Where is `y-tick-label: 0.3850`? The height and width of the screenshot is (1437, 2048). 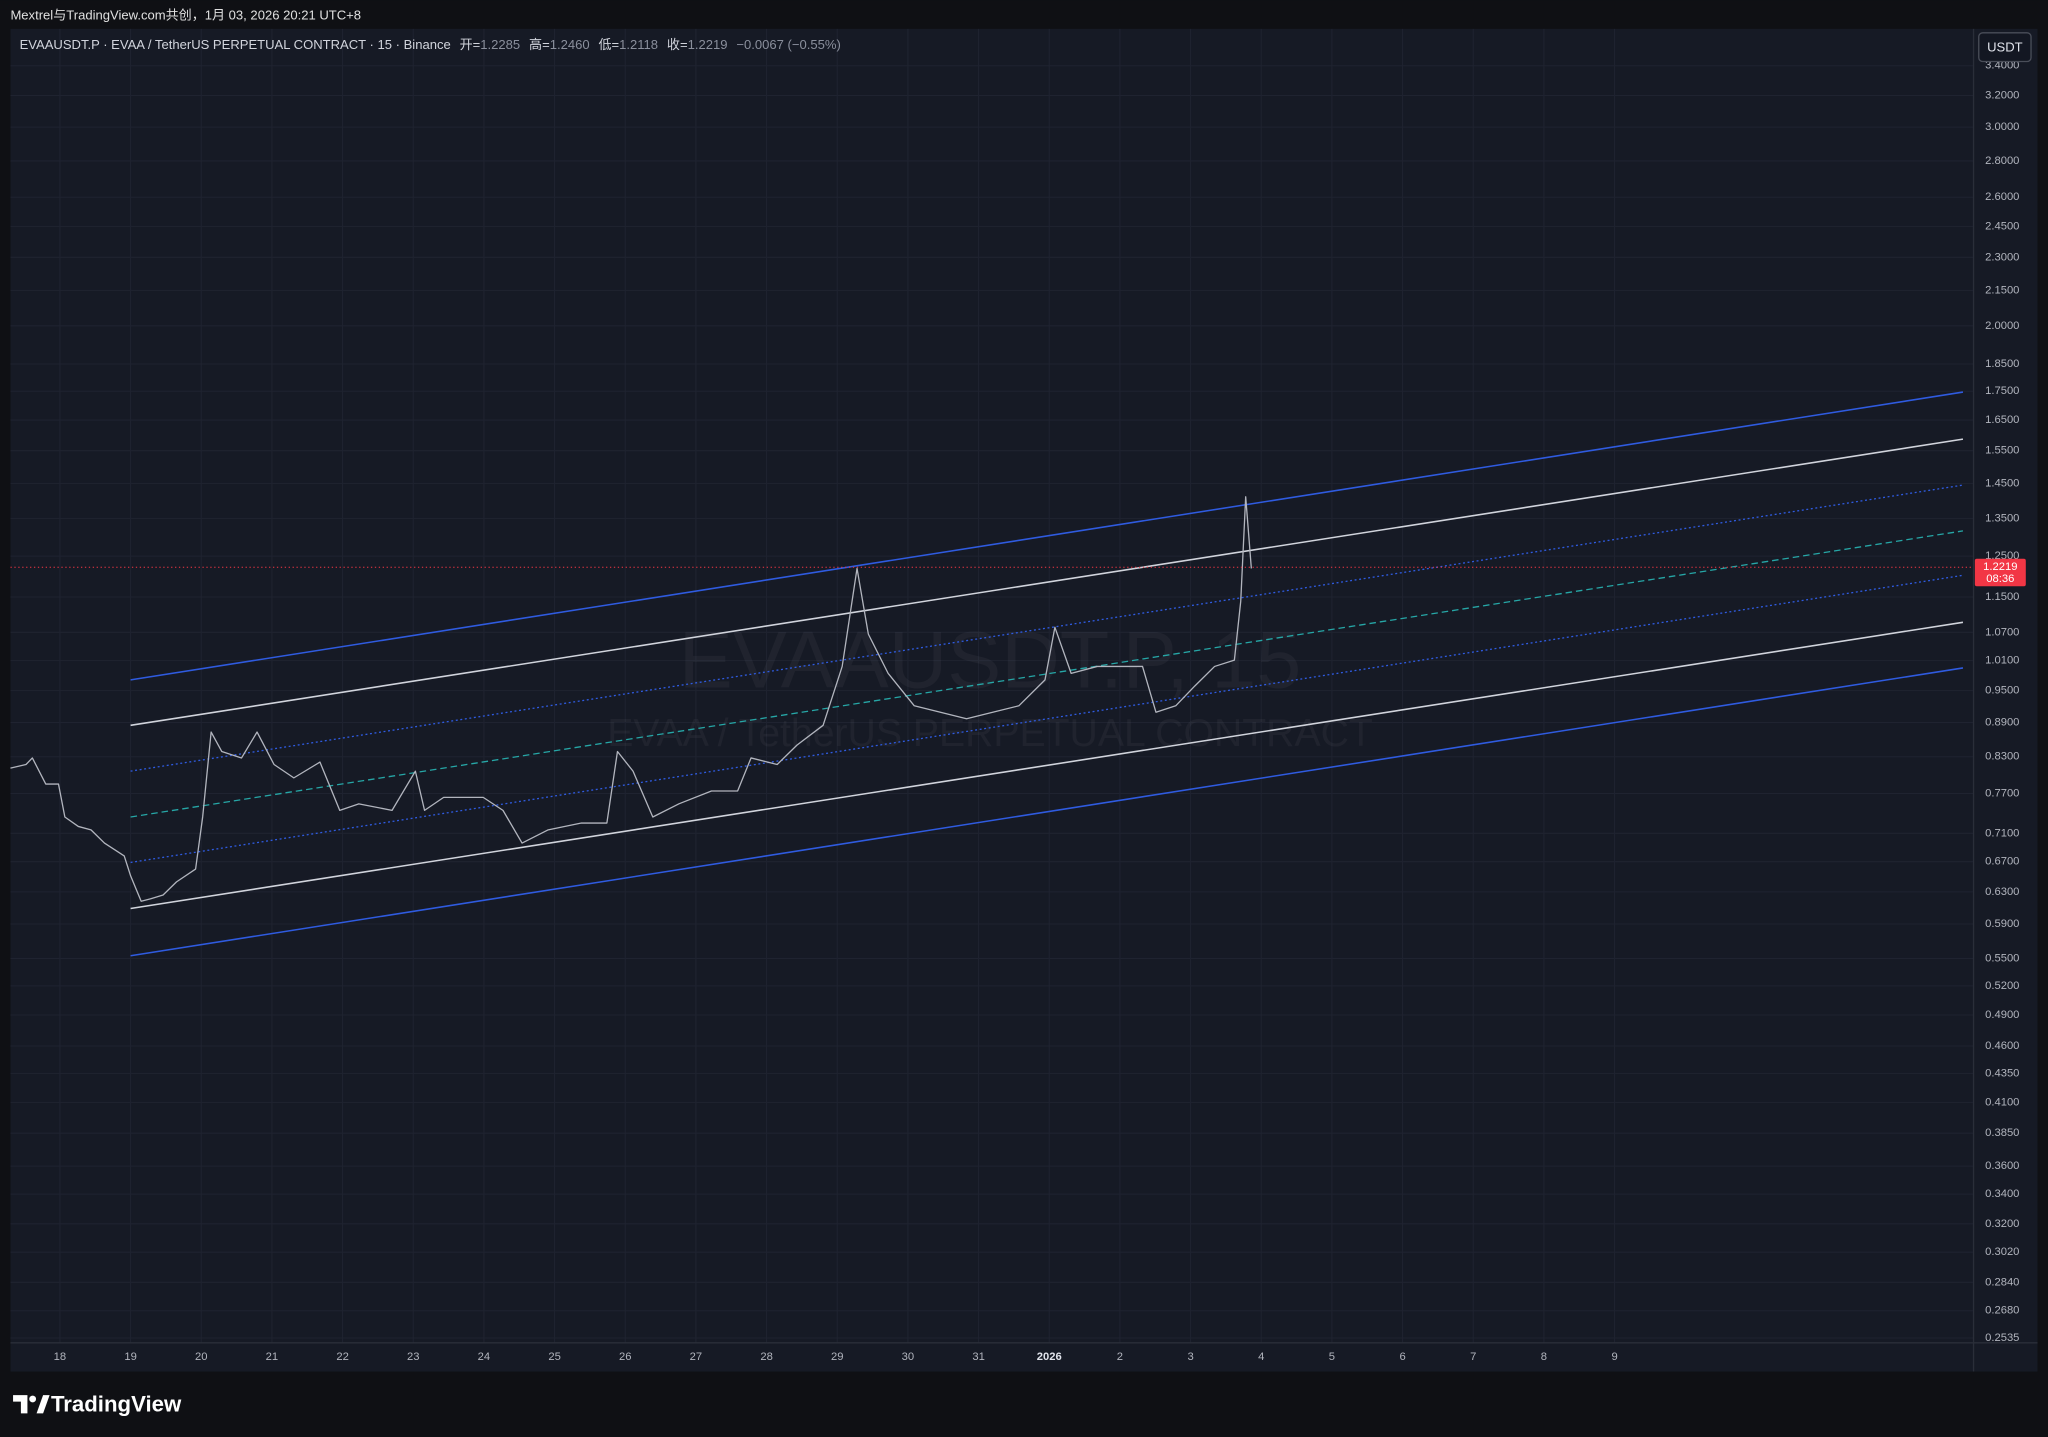 y-tick-label: 0.3850 is located at coordinates (2002, 1133).